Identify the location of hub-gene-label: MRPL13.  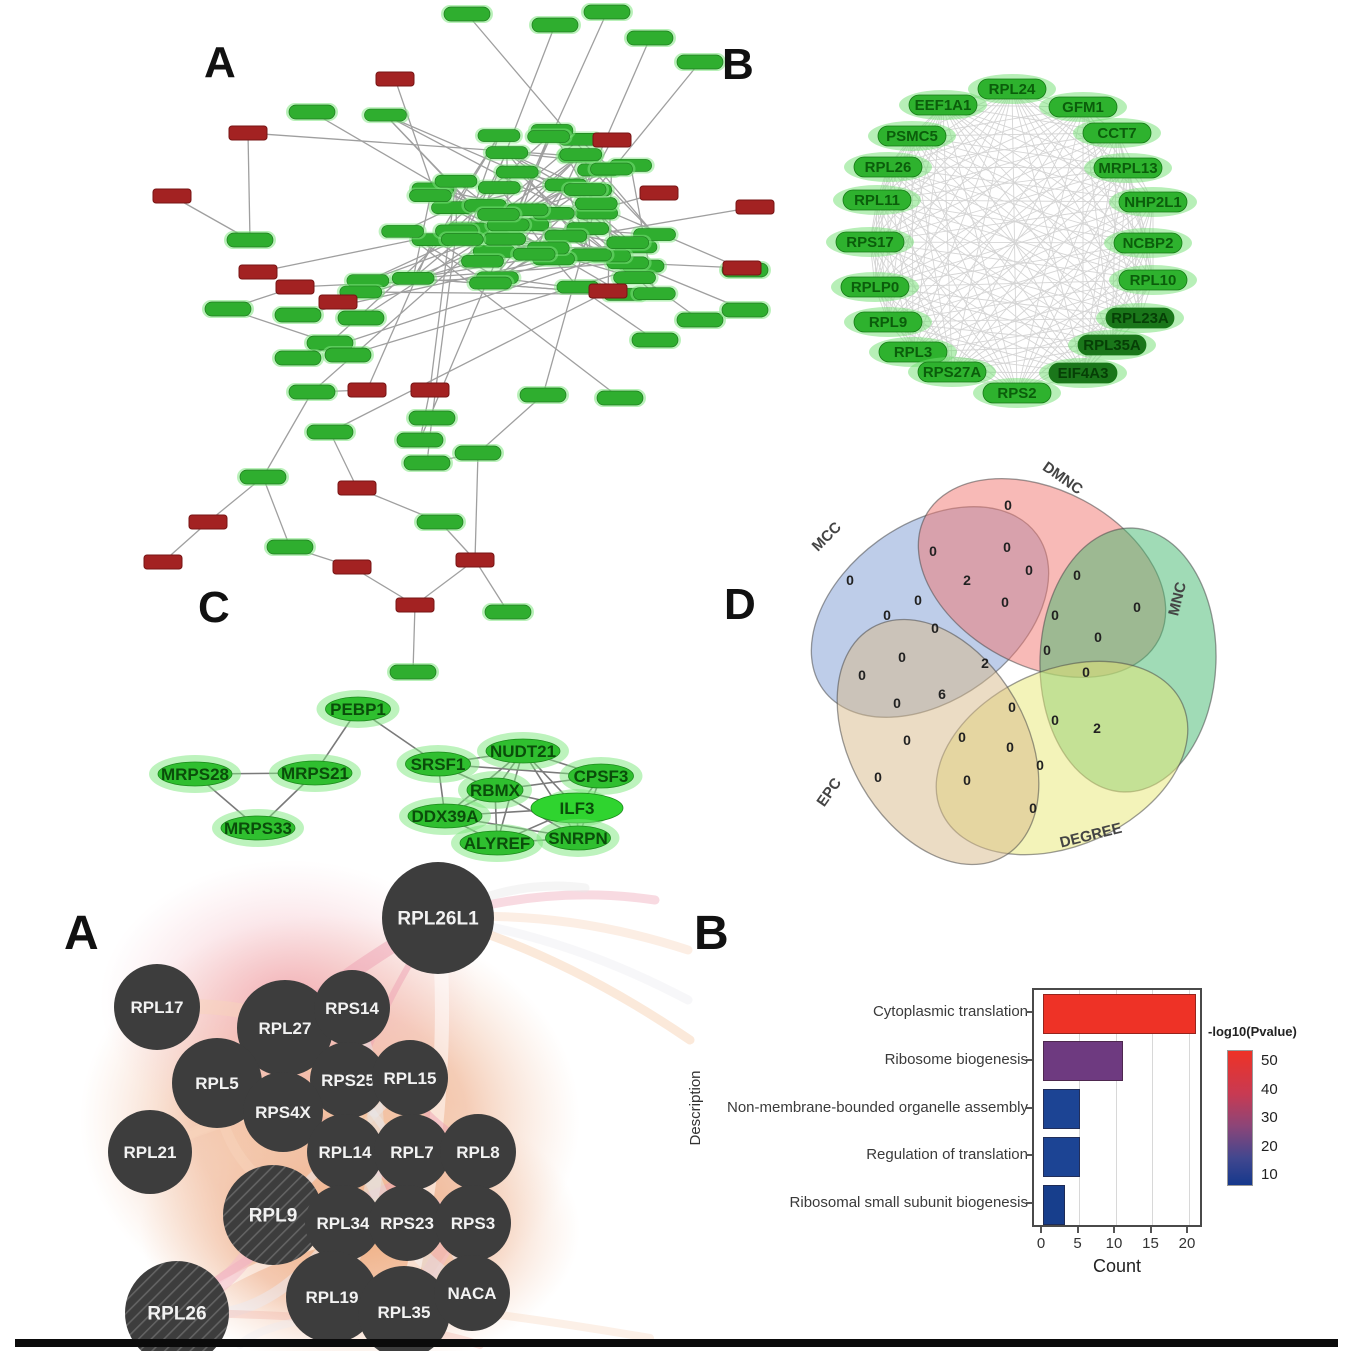
(1127, 168).